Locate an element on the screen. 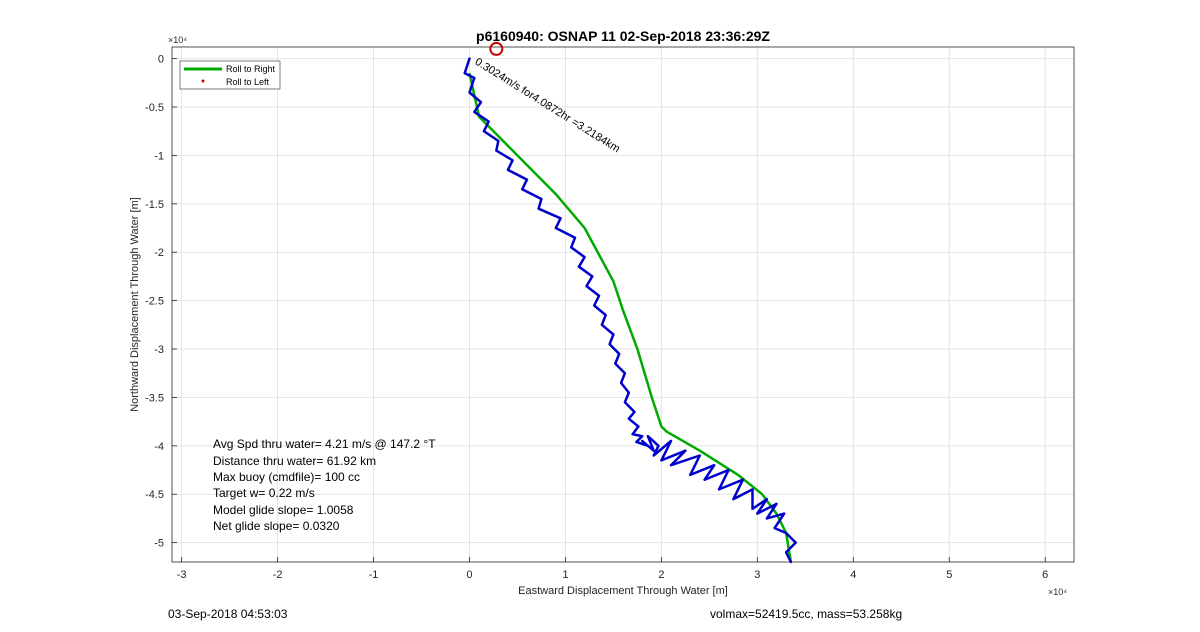 The width and height of the screenshot is (1200, 632). x-tick-label: 2 is located at coordinates (661, 575).